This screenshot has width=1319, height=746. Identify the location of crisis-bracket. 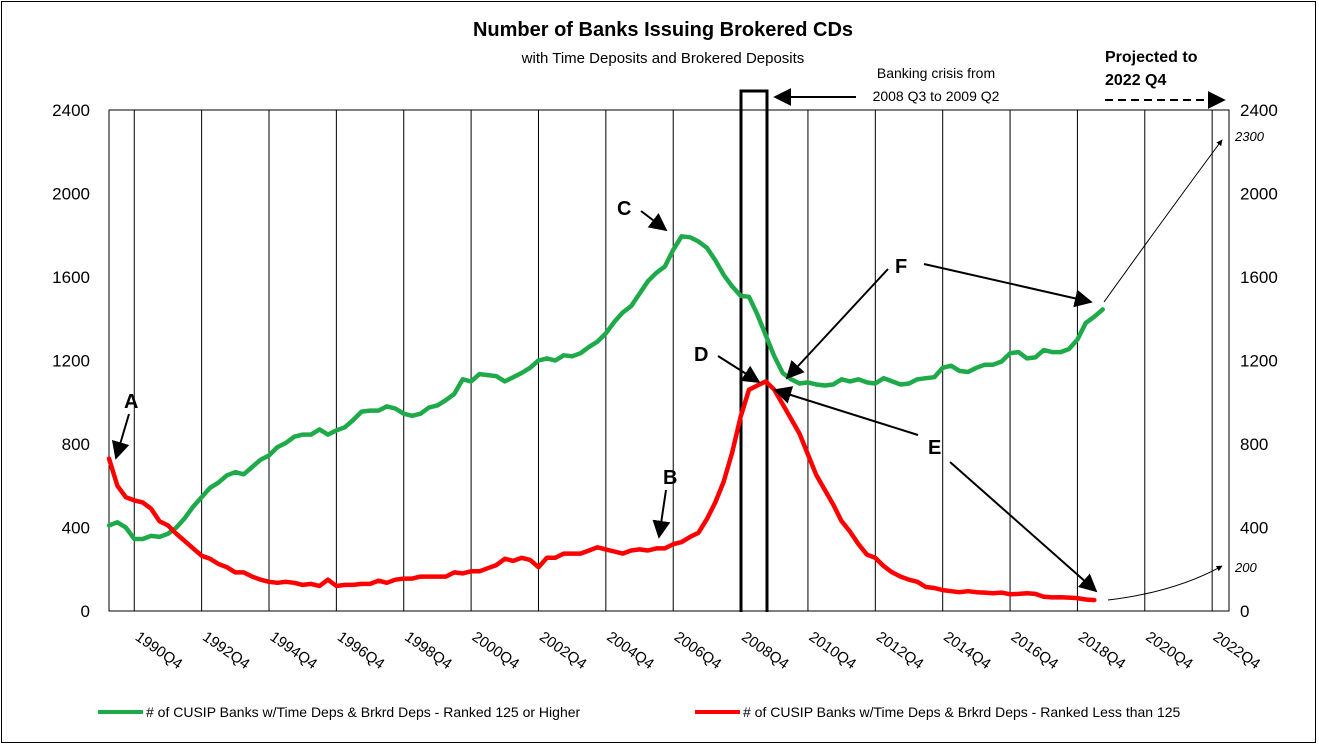
(754, 350).